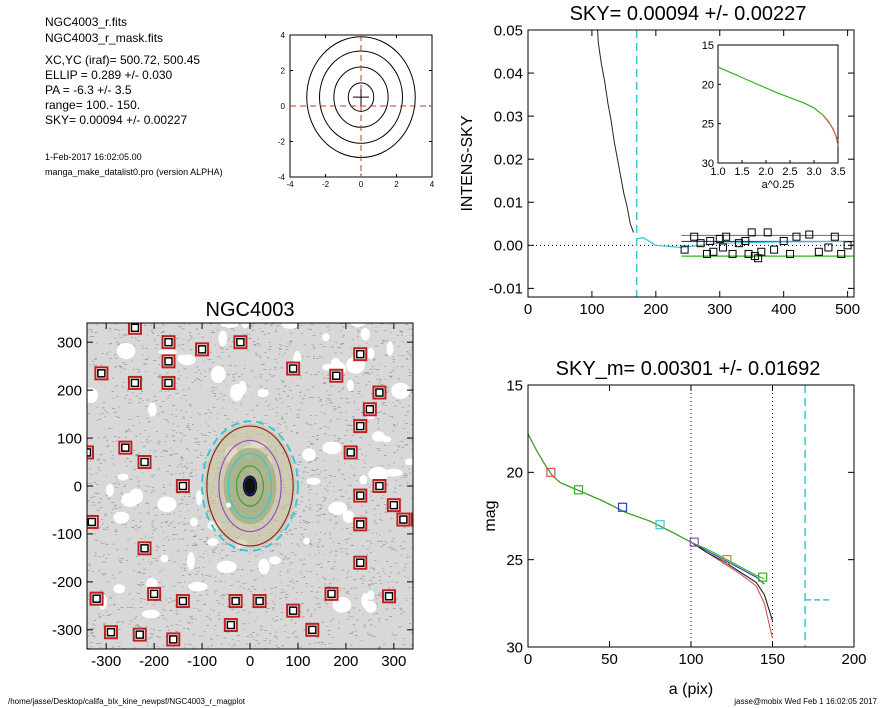  What do you see at coordinates (514, 647) in the screenshot?
I see `y-tick-label: 30` at bounding box center [514, 647].